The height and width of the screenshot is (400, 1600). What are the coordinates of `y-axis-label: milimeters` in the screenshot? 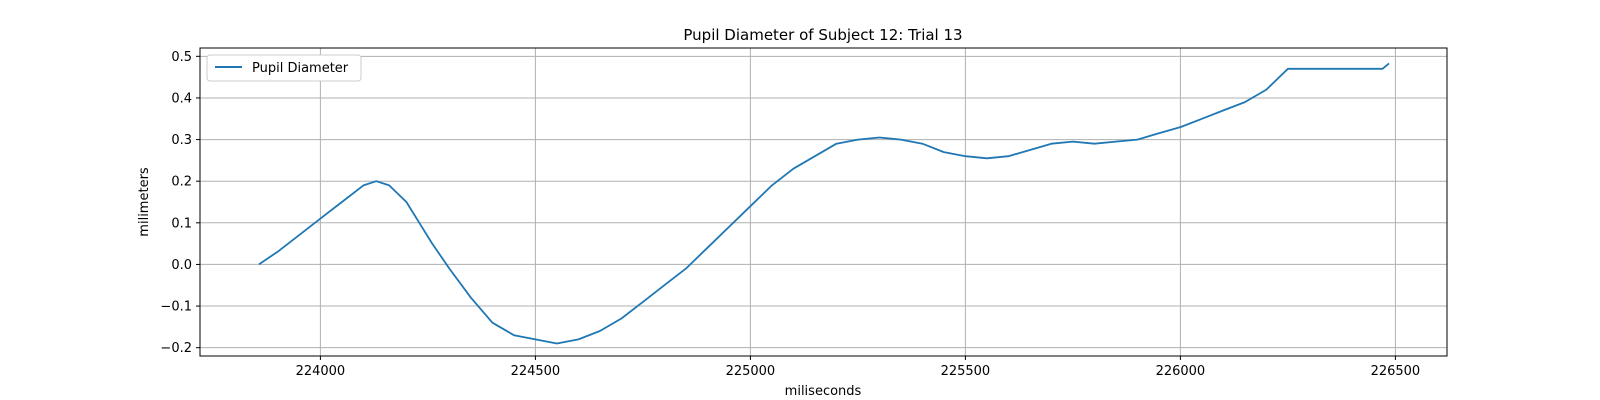 It's located at (144, 202).